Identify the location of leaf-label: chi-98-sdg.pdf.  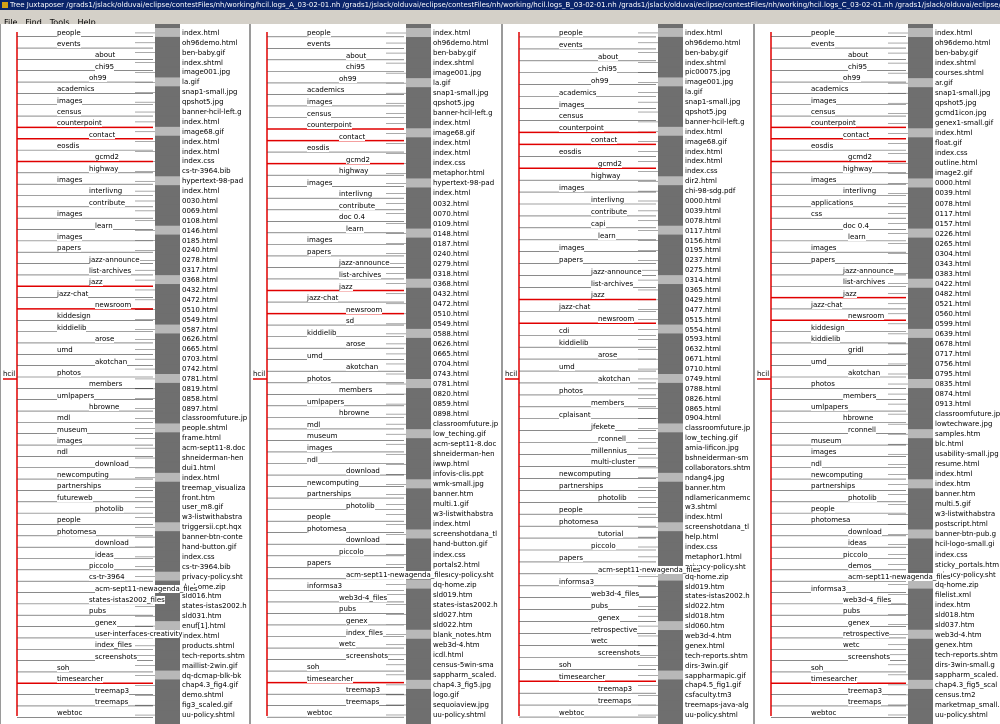
(710, 191).